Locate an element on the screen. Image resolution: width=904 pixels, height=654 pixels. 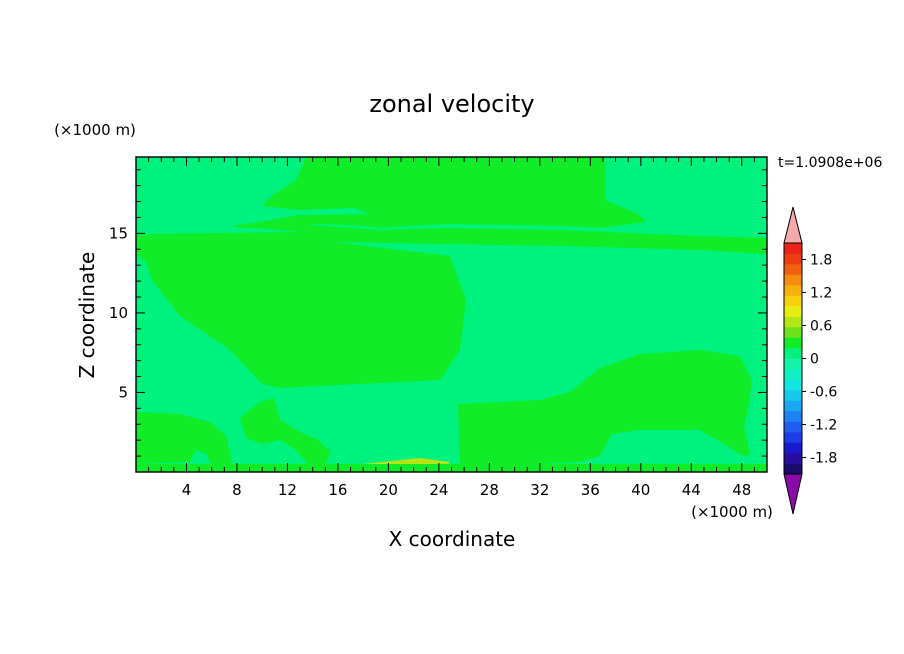
x-unit-label: (×1000 m) is located at coordinates (732, 512).